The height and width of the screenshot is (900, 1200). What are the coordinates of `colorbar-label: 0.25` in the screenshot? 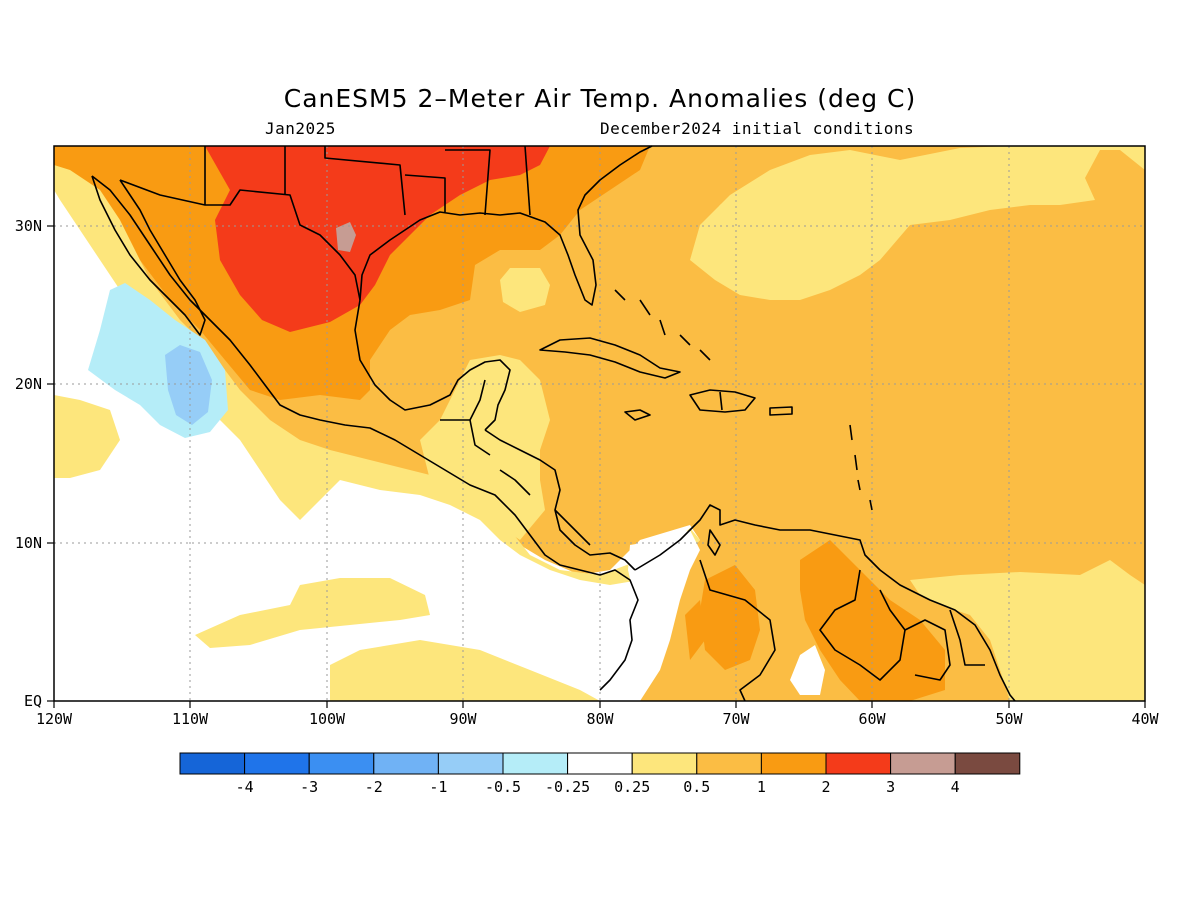 It's located at (632, 787).